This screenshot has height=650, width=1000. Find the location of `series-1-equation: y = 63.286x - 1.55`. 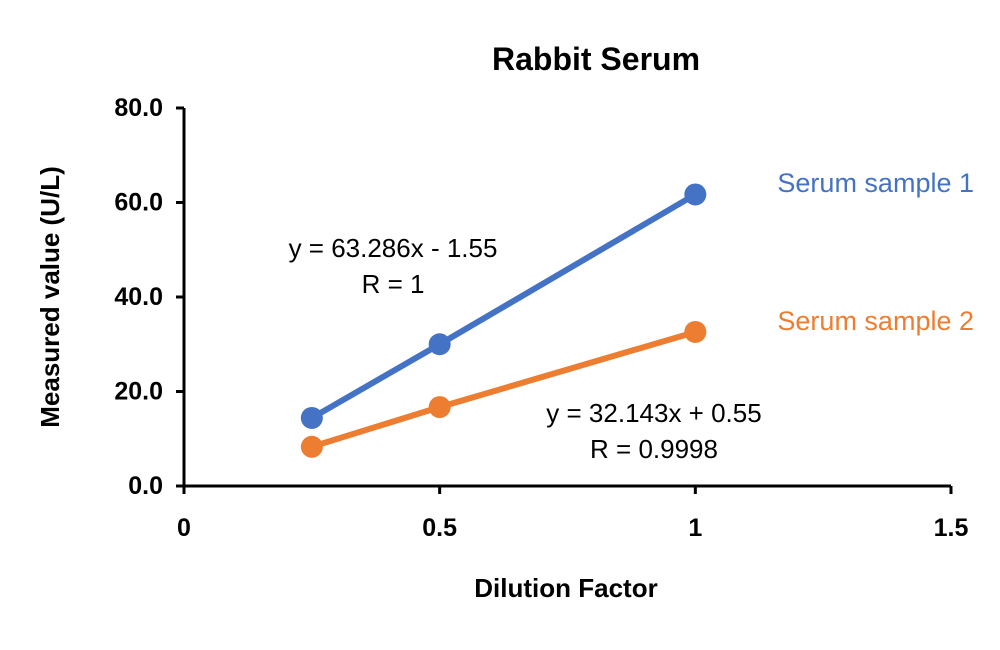

series-1-equation: y = 63.286x - 1.55 is located at coordinates (393, 248).